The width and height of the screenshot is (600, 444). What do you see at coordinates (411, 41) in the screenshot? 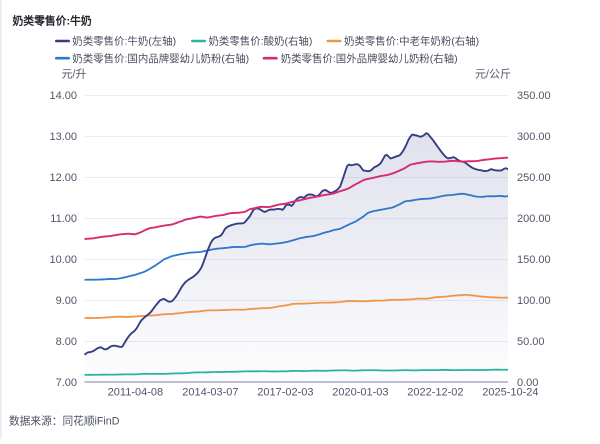
I see `svg-text: 奶类零售价:中老年奶粉(右轴)` at bounding box center [411, 41].